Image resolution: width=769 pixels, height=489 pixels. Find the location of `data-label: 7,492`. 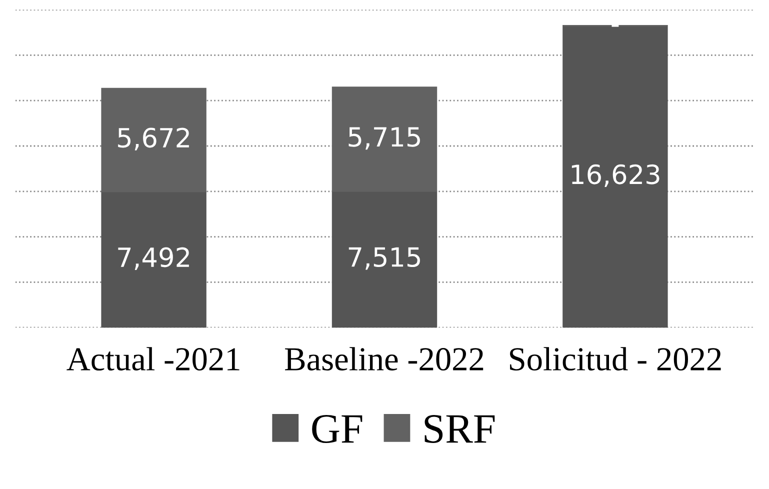

data-label: 7,492 is located at coordinates (153, 258).